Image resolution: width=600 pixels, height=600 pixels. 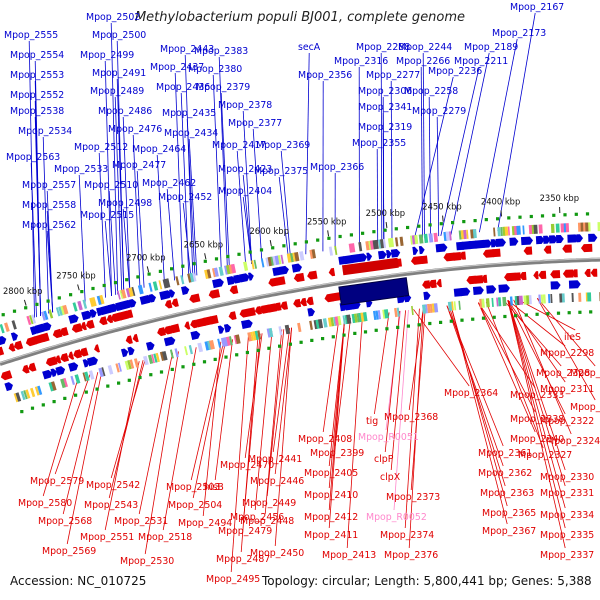 What do you see at coordinates (37, 111) in the screenshot?
I see `gene-label-forward: Mpop_2538` at bounding box center [37, 111].